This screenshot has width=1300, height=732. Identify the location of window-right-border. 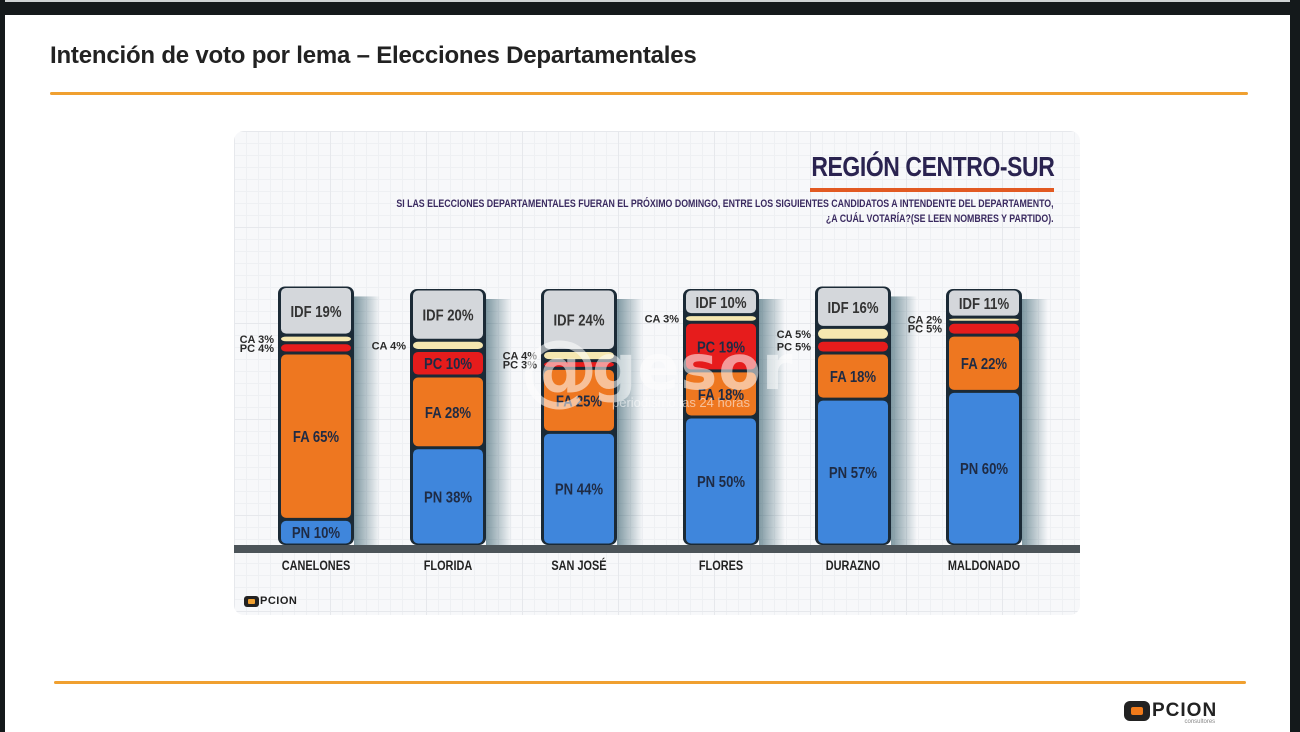
(1295, 366).